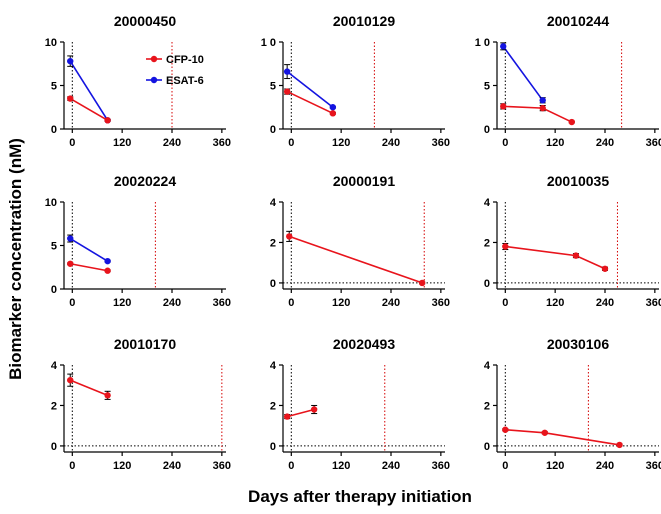  I want to click on panel-title: 20010170, so click(145, 344).